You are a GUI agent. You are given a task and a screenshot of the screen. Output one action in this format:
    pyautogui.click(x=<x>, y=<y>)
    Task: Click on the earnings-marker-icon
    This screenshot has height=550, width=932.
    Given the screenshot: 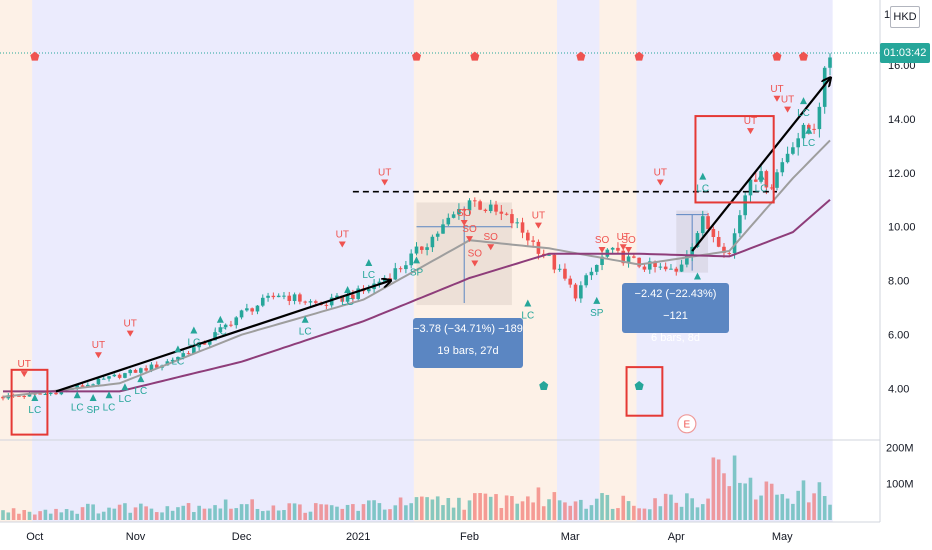 What is the action you would take?
    pyautogui.click(x=687, y=424)
    